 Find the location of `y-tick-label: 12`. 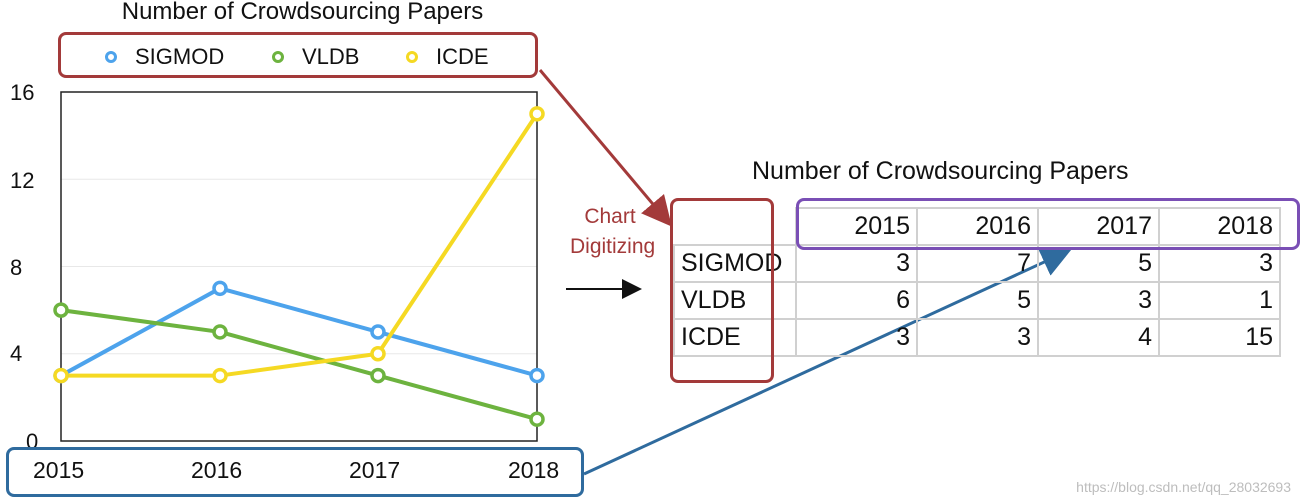

y-tick-label: 12 is located at coordinates (22, 180).